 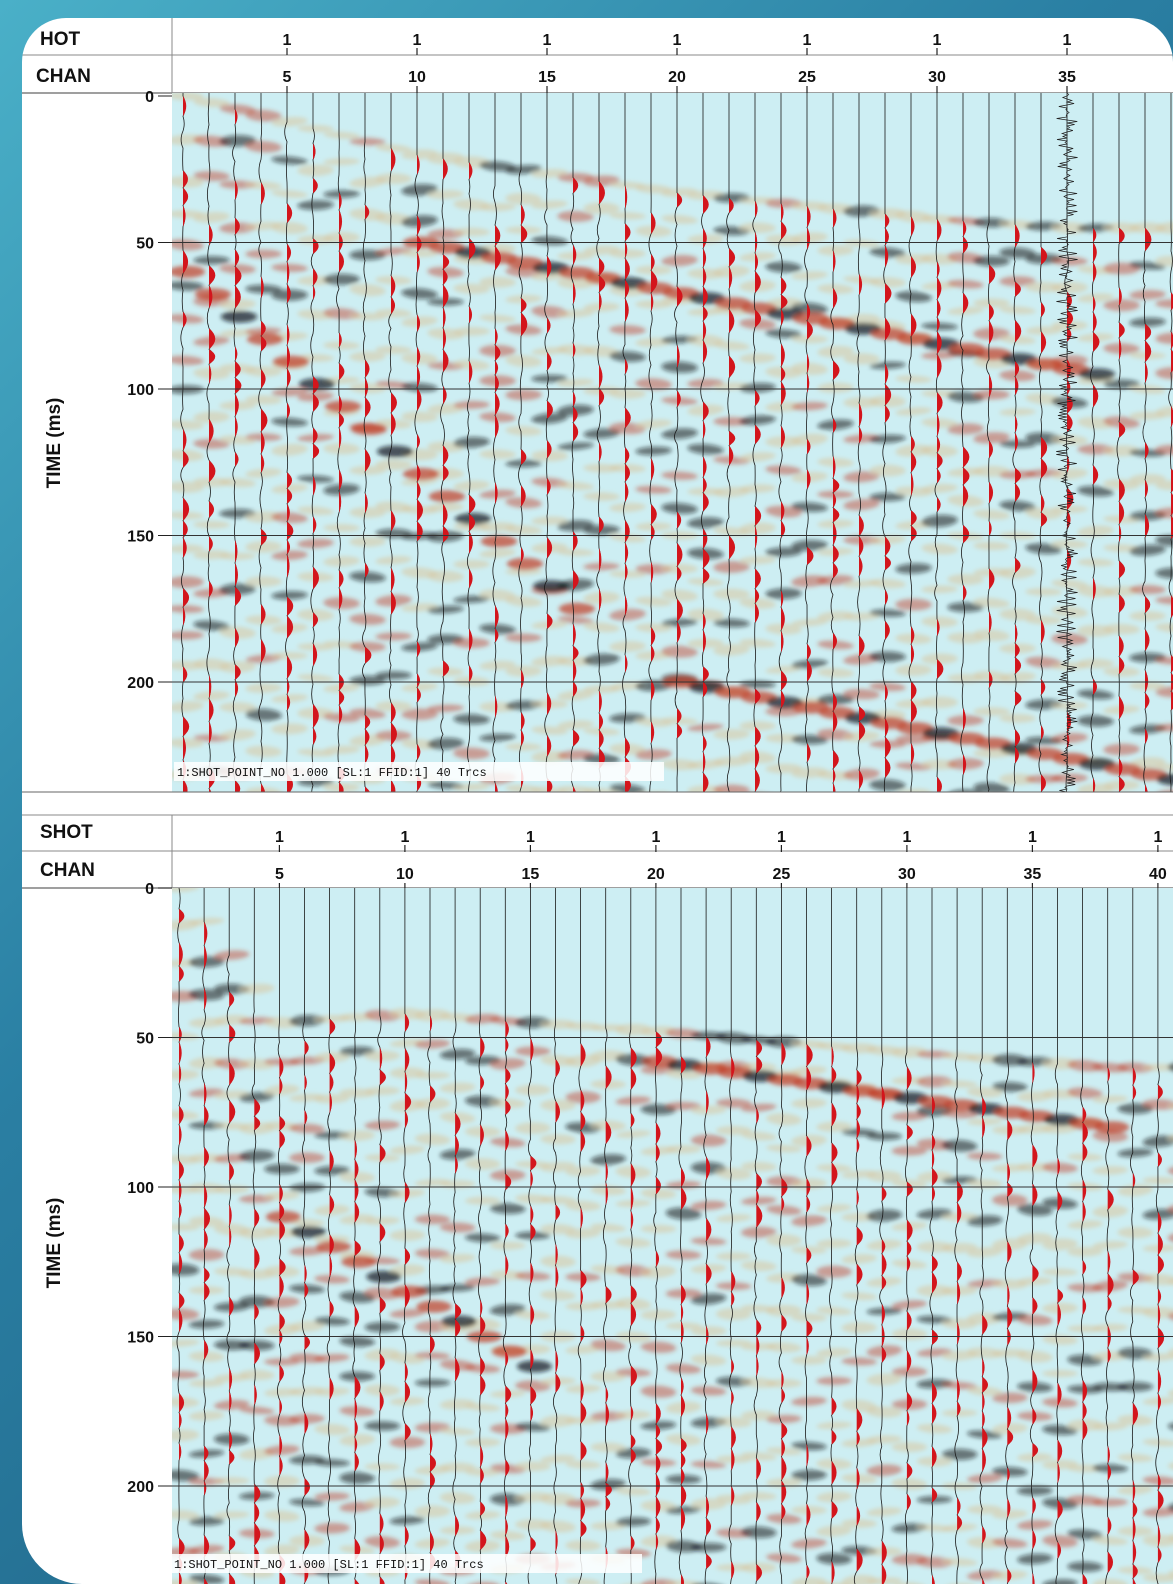 What do you see at coordinates (907, 874) in the screenshot?
I see `chan-tick-label: 30` at bounding box center [907, 874].